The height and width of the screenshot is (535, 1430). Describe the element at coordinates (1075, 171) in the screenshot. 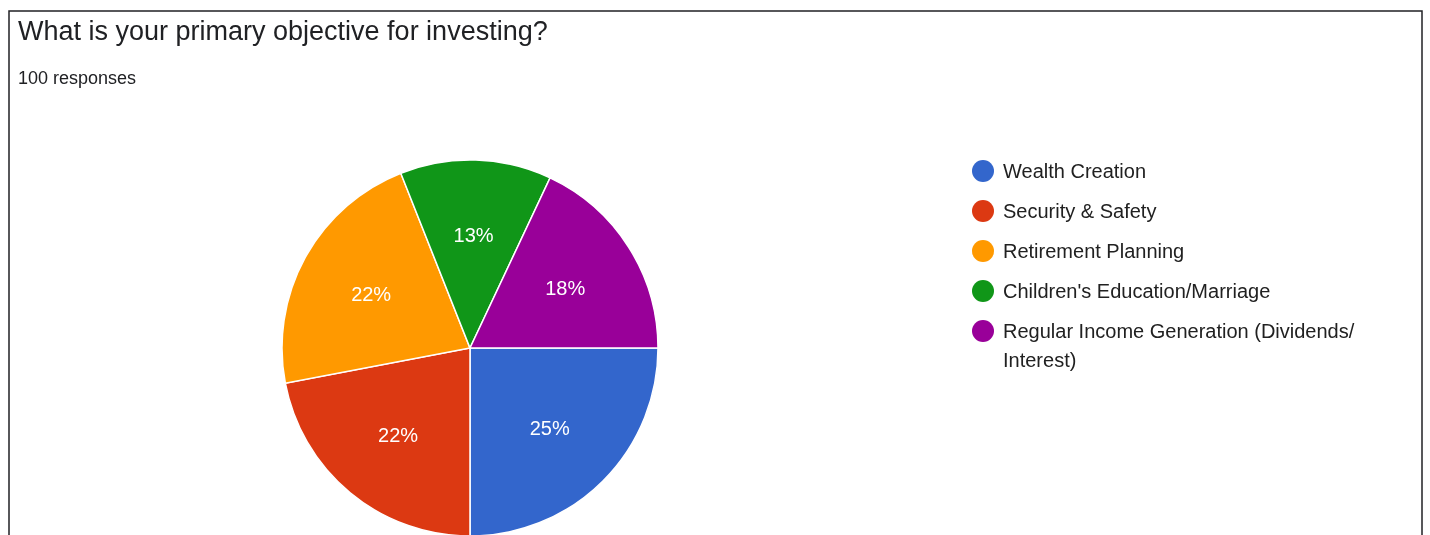

I see `legend-label: Wealth Creation` at that location.